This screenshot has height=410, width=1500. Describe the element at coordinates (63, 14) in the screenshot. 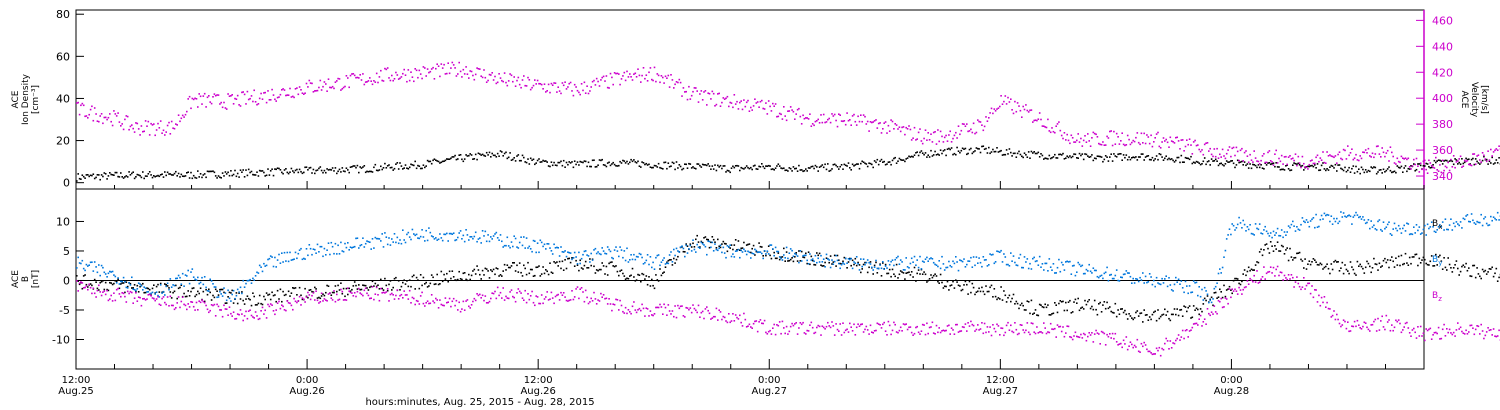

I see `y-tick-label: 80` at that location.